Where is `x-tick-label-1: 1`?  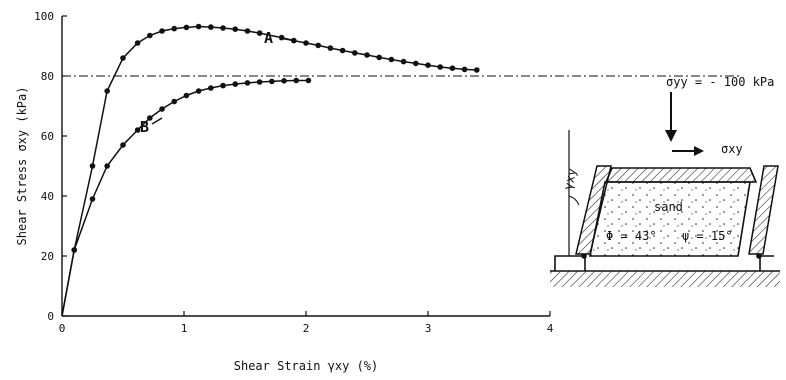
x-tick-label-1: 1 is located at coordinates (184, 328).